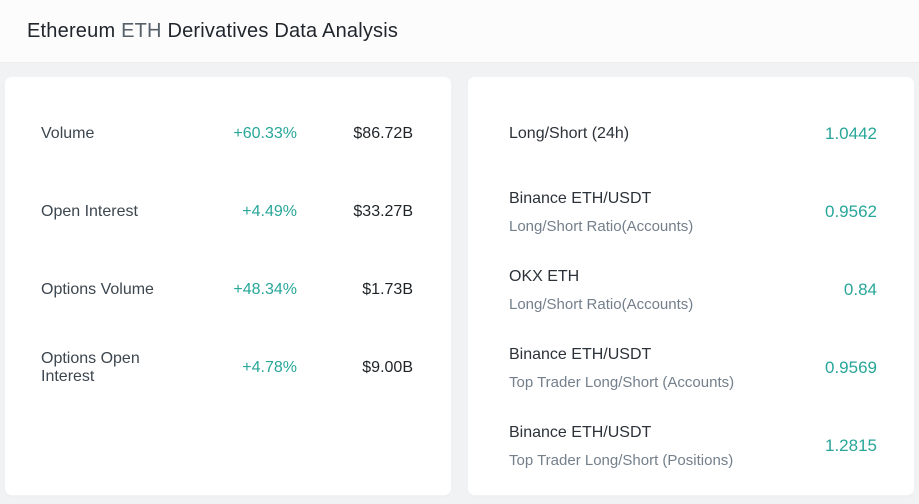 The height and width of the screenshot is (504, 919). Describe the element at coordinates (459, 31) in the screenshot. I see `header: Ethereum ETH Derivatives Data Analysis` at that location.